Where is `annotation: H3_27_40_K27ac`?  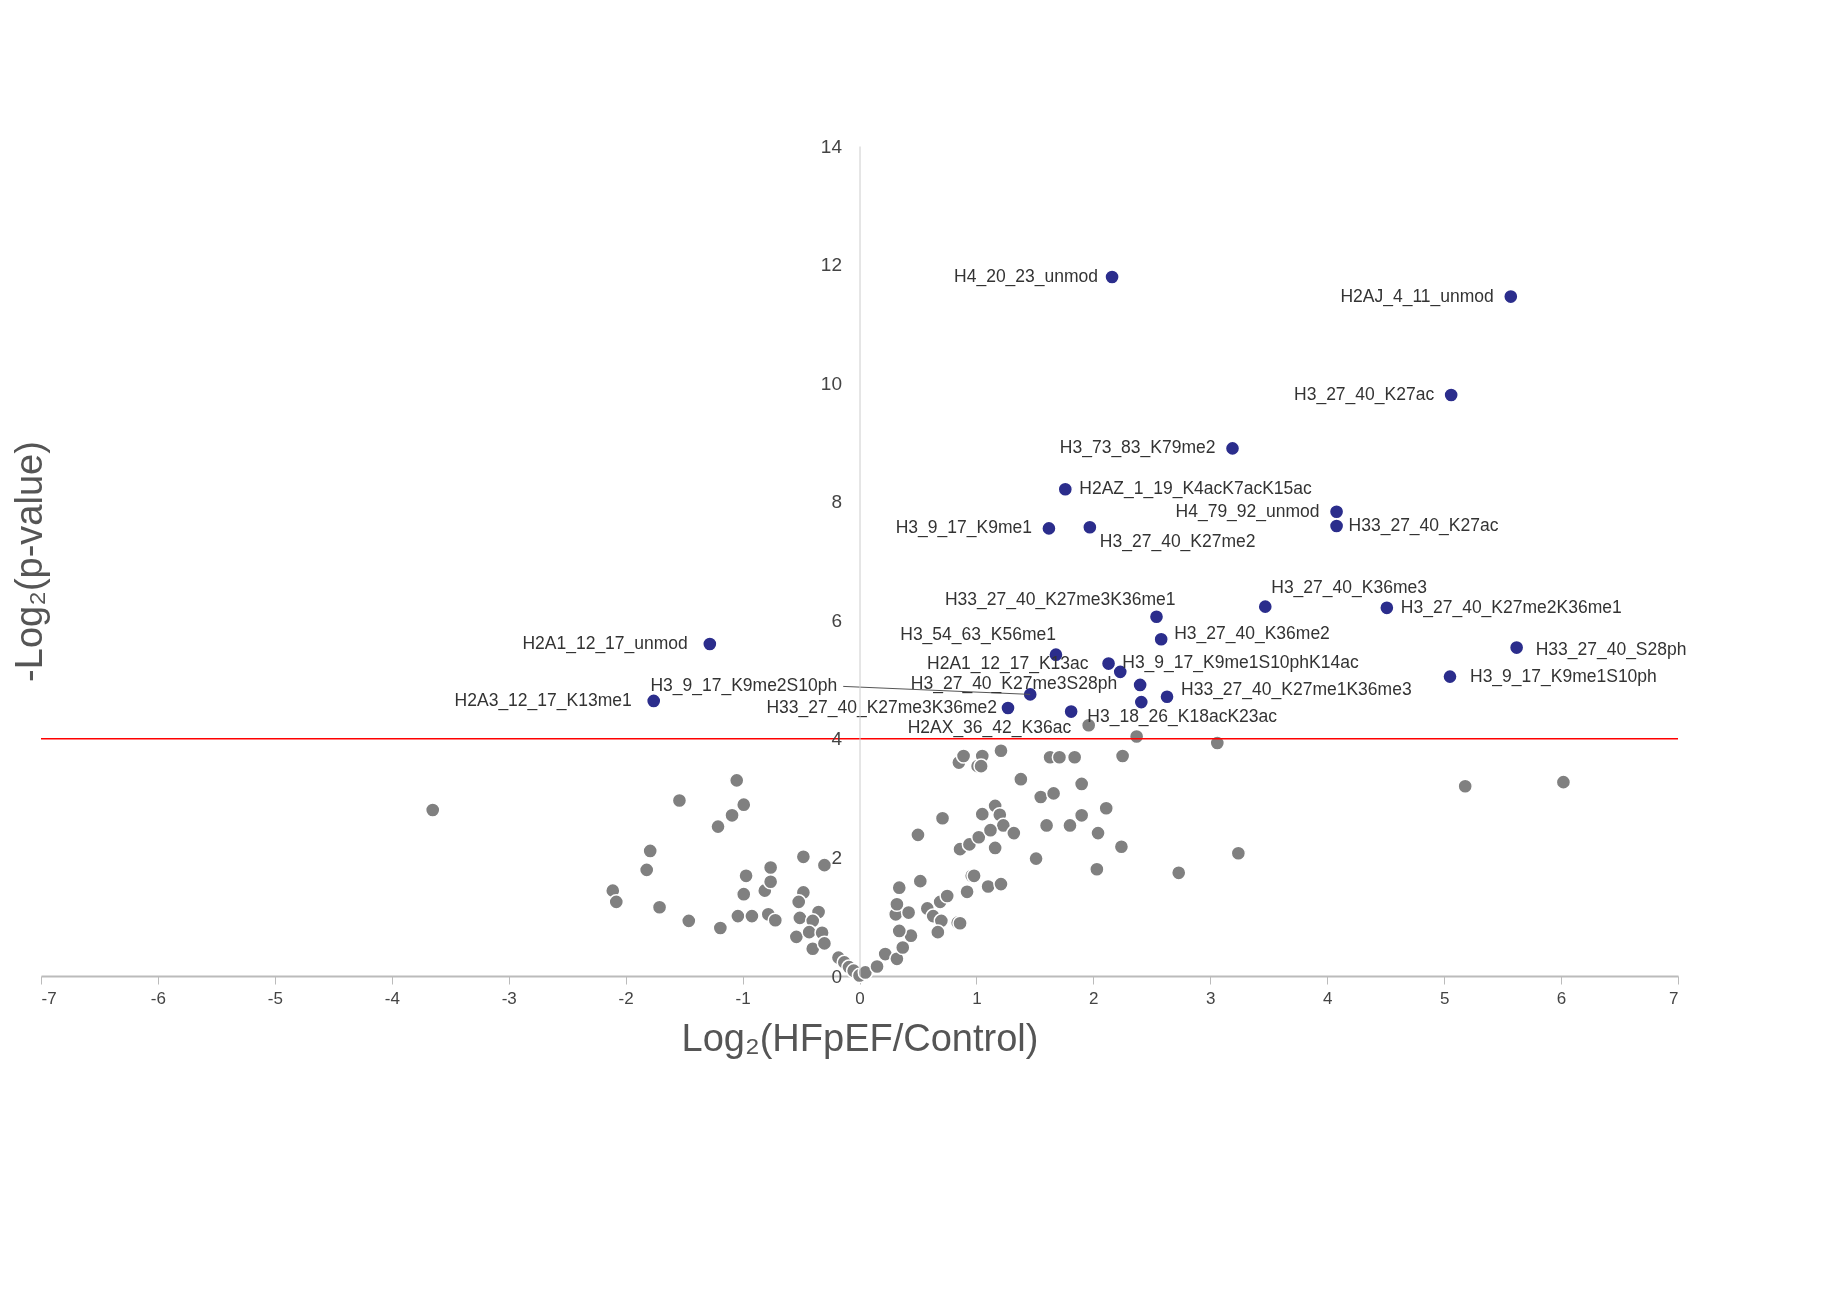 annotation: H3_27_40_K27ac is located at coordinates (1364, 394).